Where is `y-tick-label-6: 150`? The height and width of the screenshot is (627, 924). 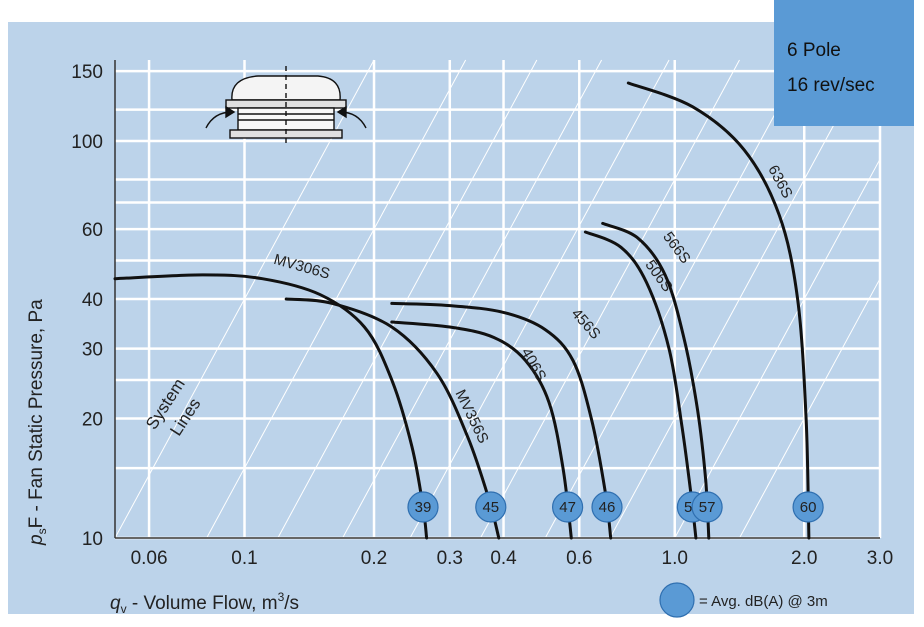
y-tick-label-6: 150 is located at coordinates (87, 72).